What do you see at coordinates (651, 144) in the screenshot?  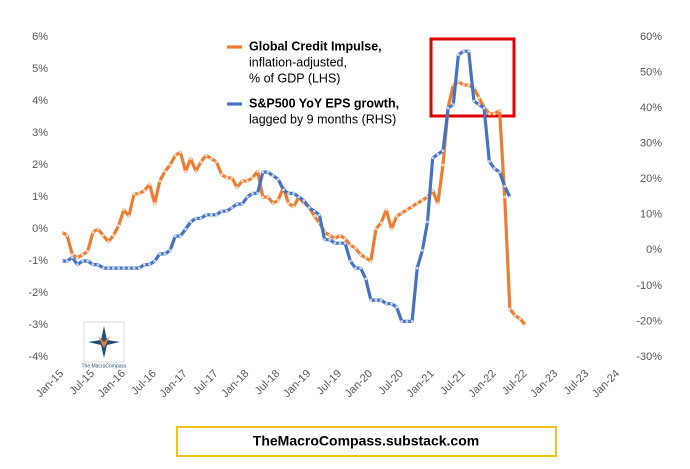 I see `y2-tick-label: 30%` at bounding box center [651, 144].